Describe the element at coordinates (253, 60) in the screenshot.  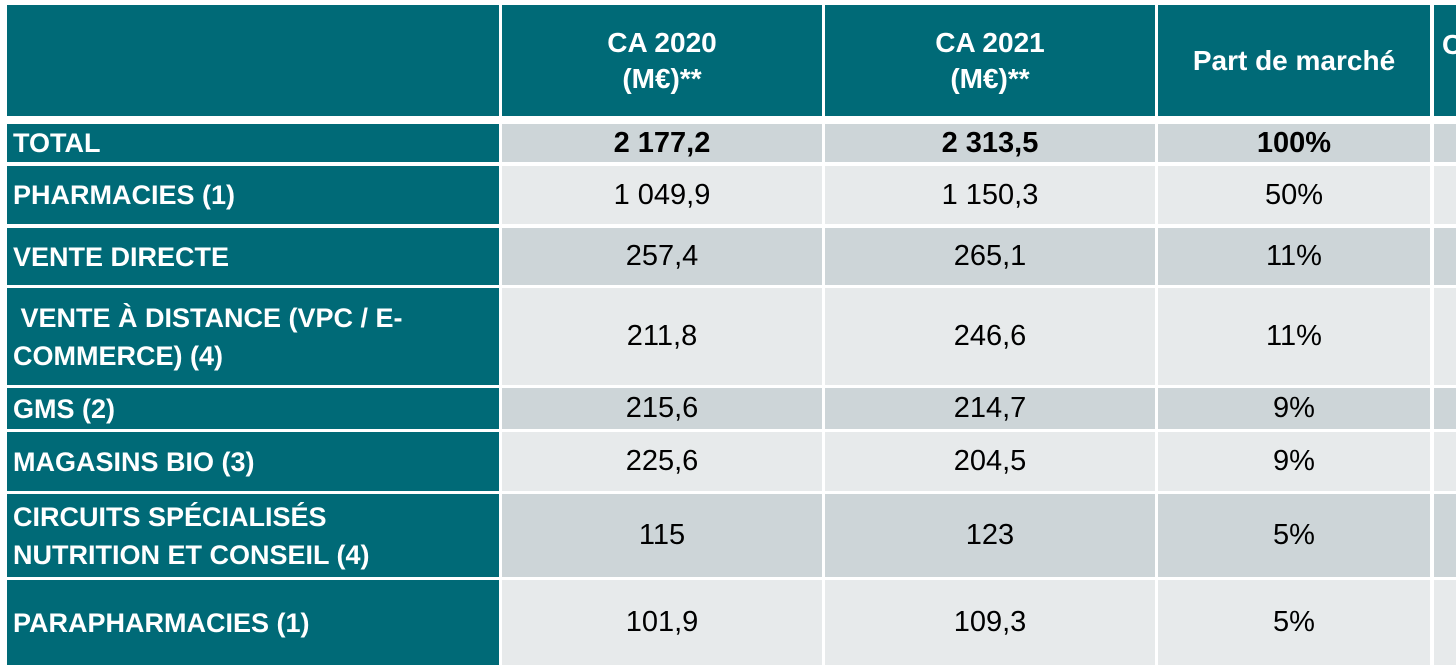
I see `header-empty` at that location.